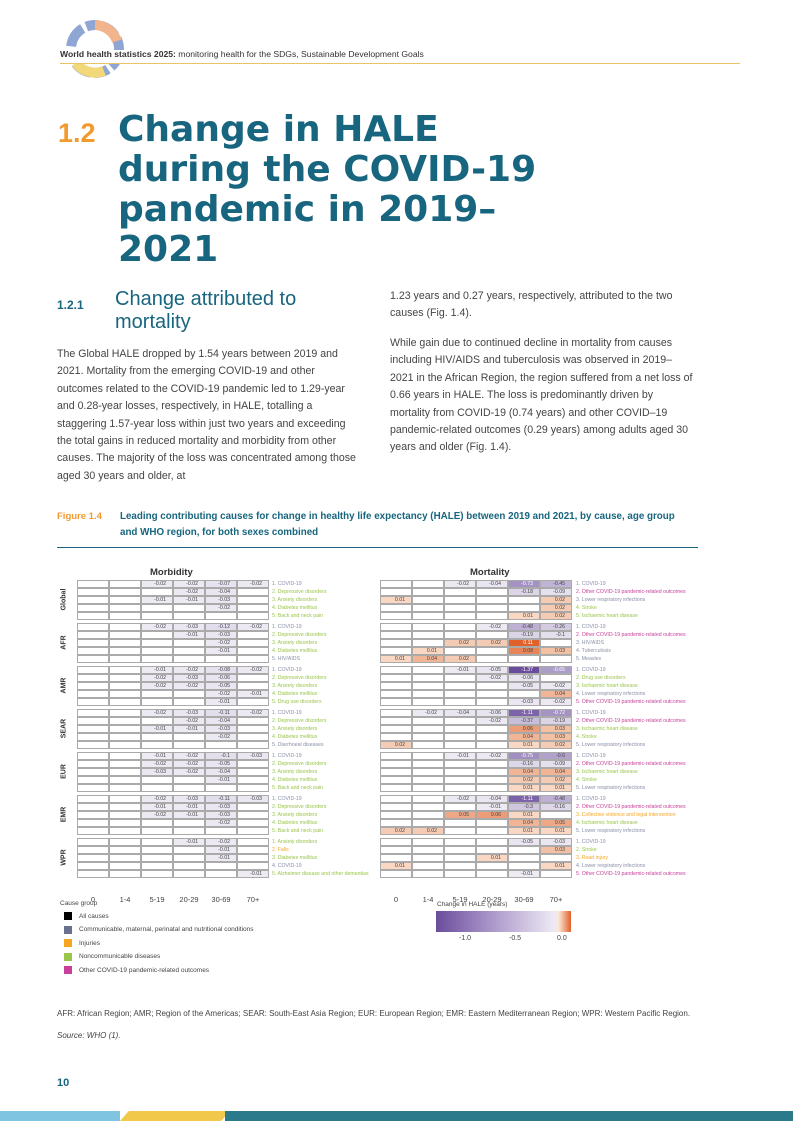 The image size is (793, 1121). I want to click on heatmap-cell: -0.04, so click(221, 592).